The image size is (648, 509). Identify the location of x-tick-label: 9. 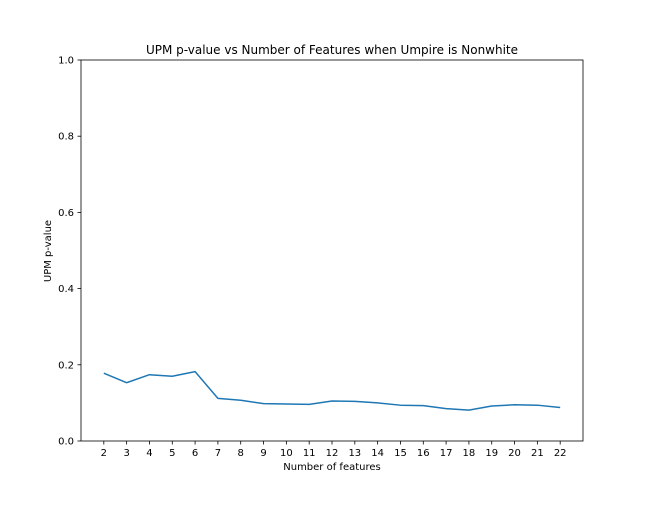
(263, 453).